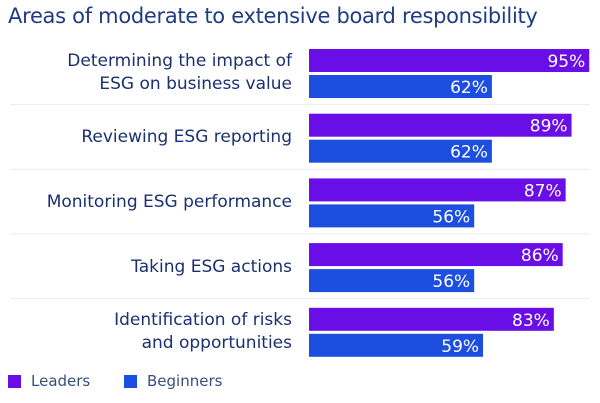  What do you see at coordinates (130, 381) in the screenshot?
I see `legend-swatch-beginners` at bounding box center [130, 381].